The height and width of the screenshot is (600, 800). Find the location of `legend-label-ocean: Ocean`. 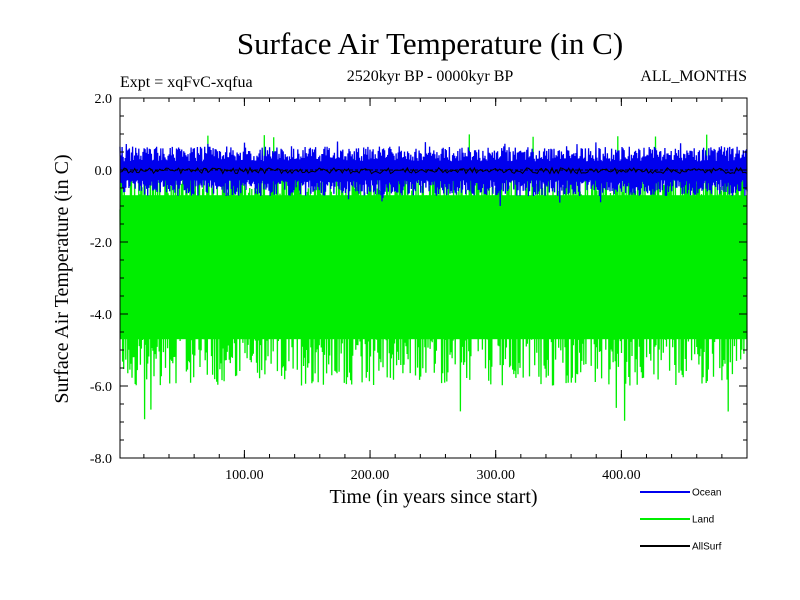

legend-label-ocean: Ocean is located at coordinates (706, 493).